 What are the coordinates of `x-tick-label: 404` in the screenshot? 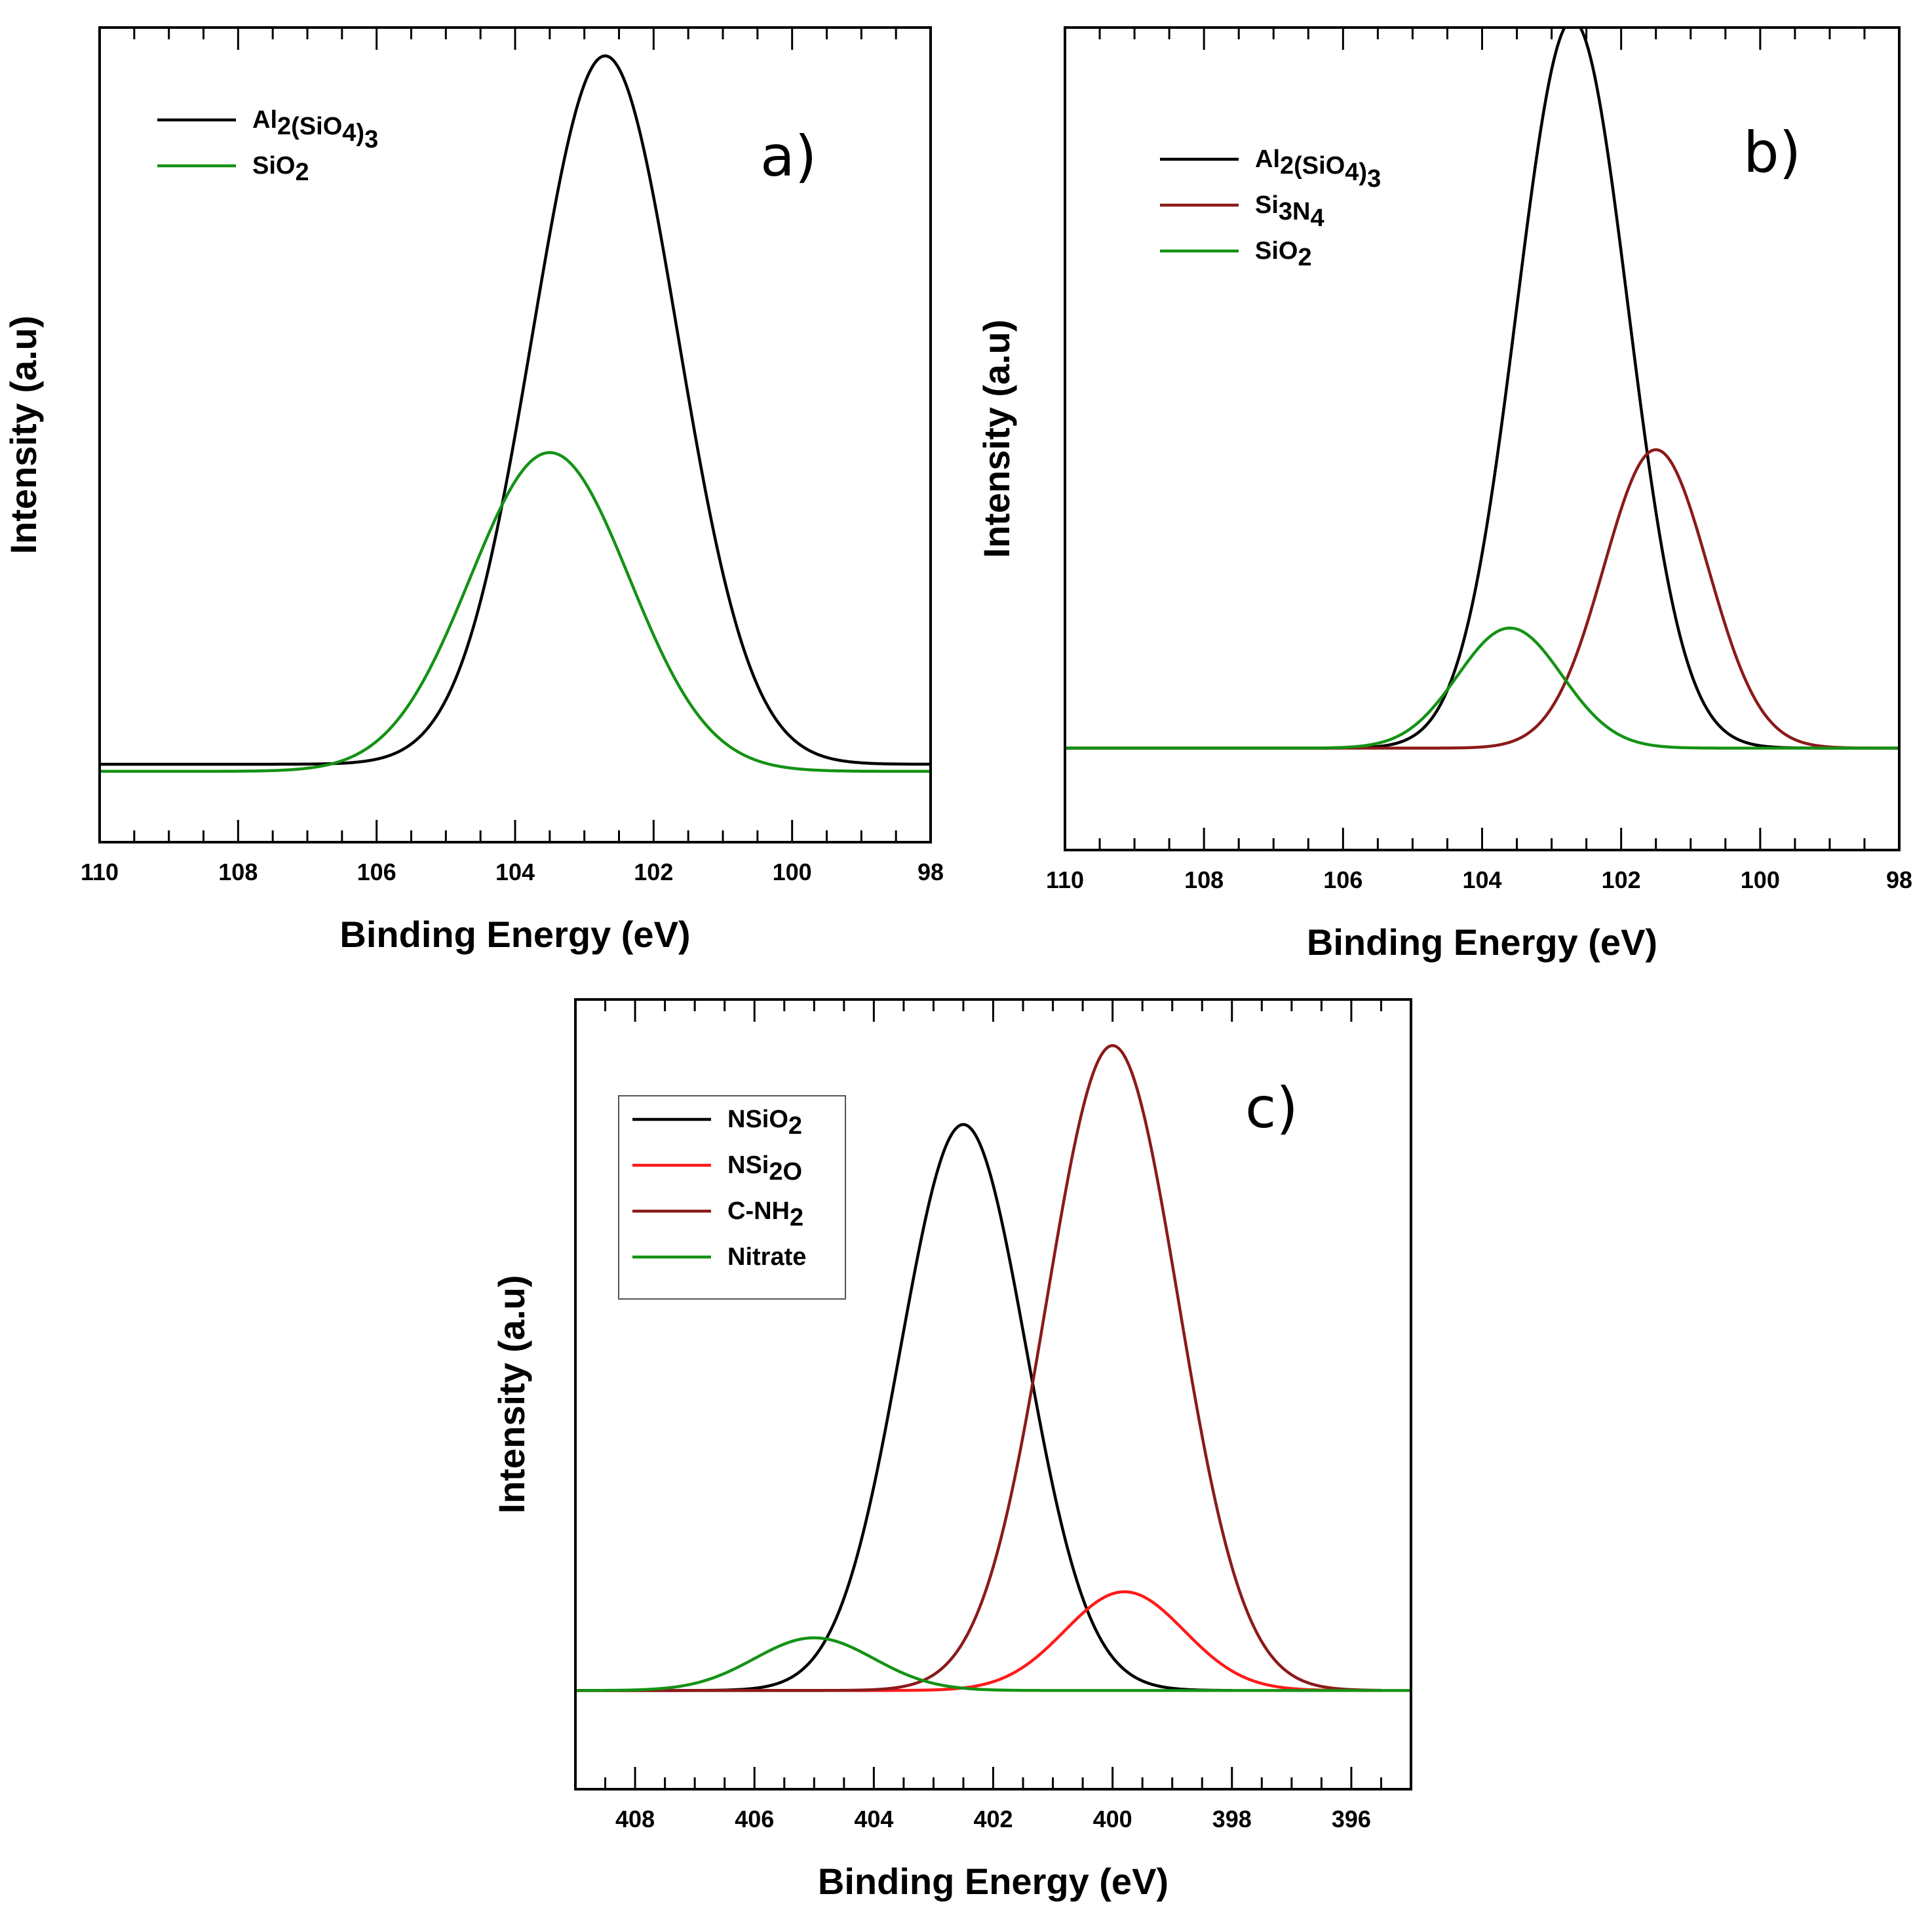 It's located at (873, 1819).